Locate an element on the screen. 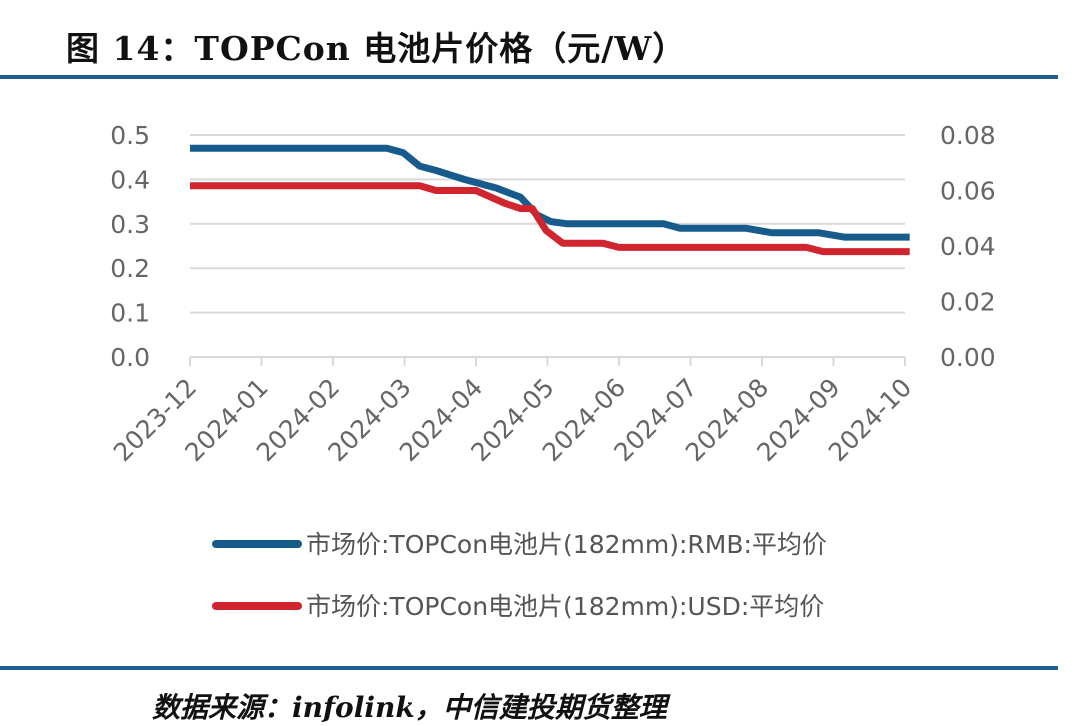  top-rule is located at coordinates (529, 77).